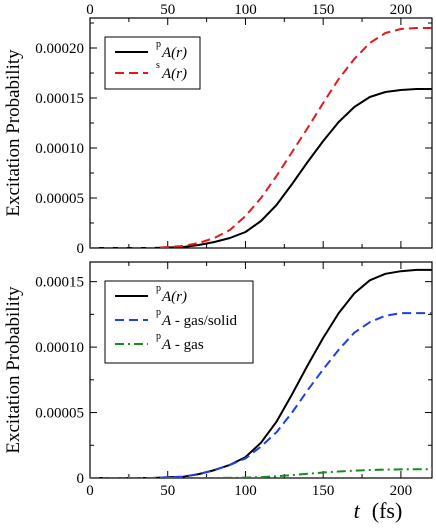  Describe the element at coordinates (387, 510) in the screenshot. I see `x-axis-unit: (fs)` at that location.